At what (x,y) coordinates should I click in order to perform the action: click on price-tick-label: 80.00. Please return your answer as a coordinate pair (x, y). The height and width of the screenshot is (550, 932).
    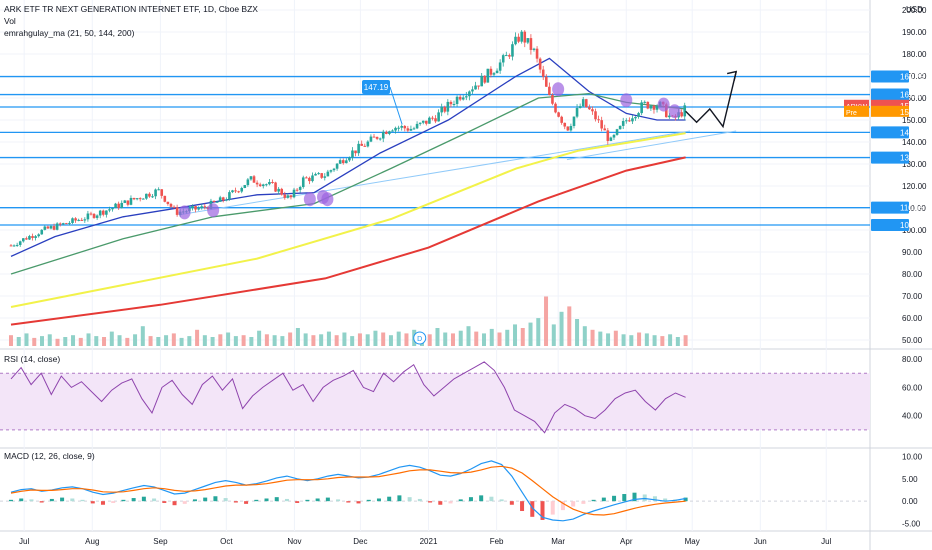
    Looking at the image, I should click on (912, 274).